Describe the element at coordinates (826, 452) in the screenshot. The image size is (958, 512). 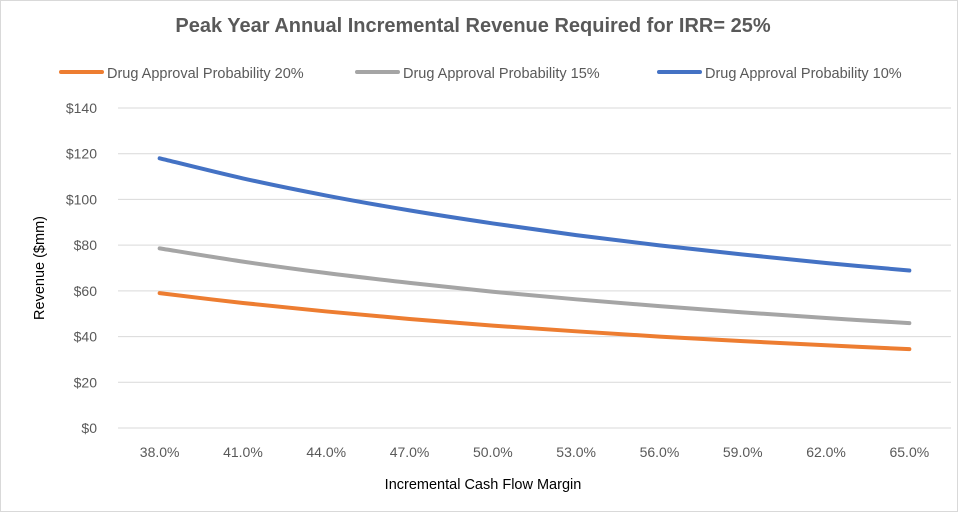
I see `x-tick-label: 62.0%` at that location.